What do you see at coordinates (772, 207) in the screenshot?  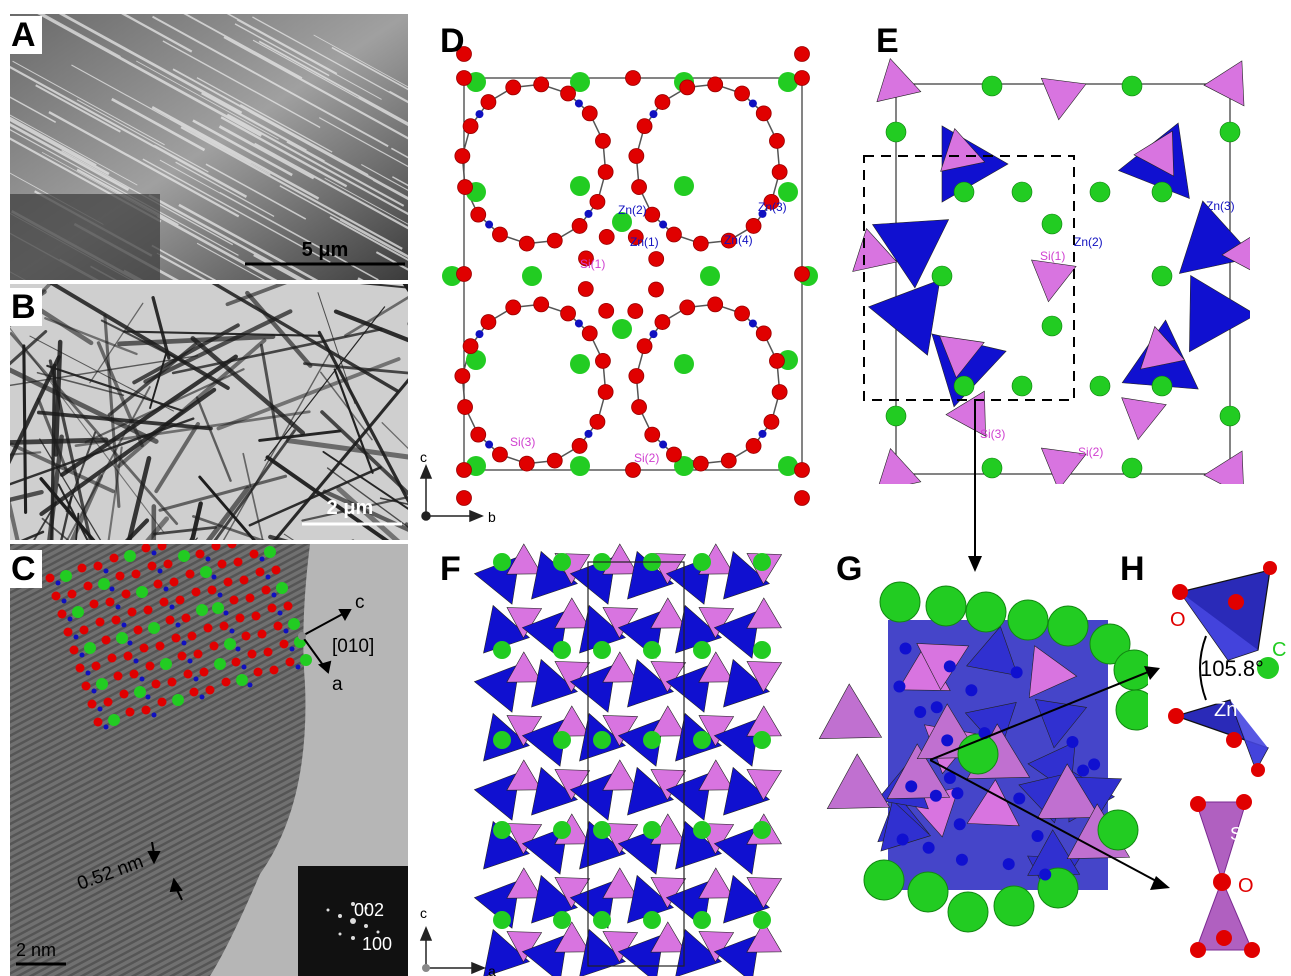 I see `site-label-zn3-d: Zn(3)` at bounding box center [772, 207].